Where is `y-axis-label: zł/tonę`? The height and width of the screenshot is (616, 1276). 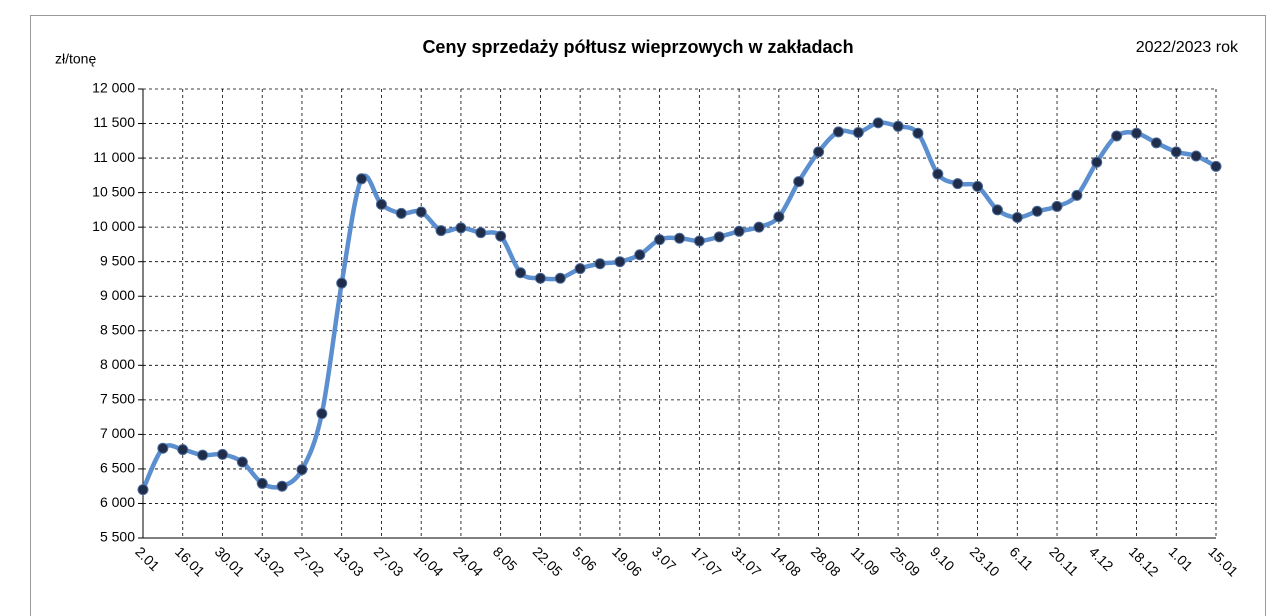 y-axis-label: zł/tonę is located at coordinates (75, 59).